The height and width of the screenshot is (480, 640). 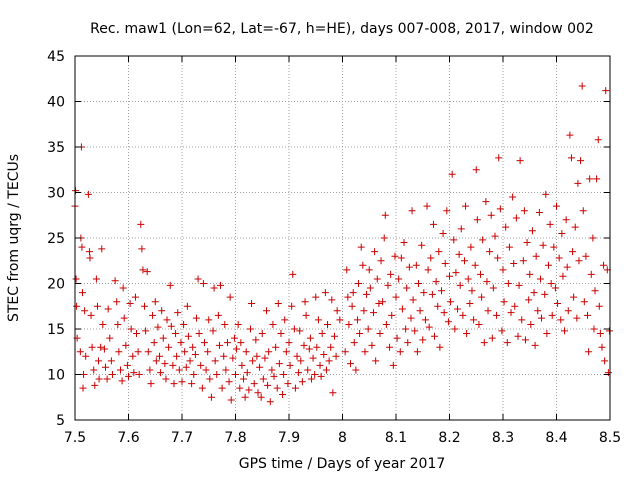 What do you see at coordinates (56, 239) in the screenshot?
I see `y-tick-label: 25` at bounding box center [56, 239].